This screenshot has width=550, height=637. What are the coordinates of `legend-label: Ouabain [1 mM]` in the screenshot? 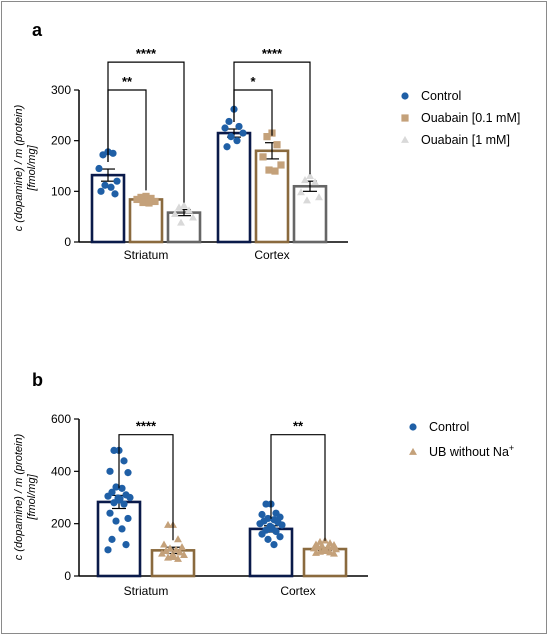 It's located at (465, 140).